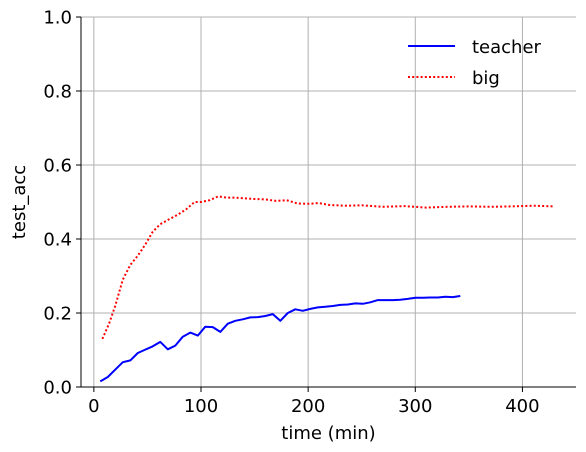 The height and width of the screenshot is (452, 586). I want to click on y-tick-label: 0.4, so click(57, 240).